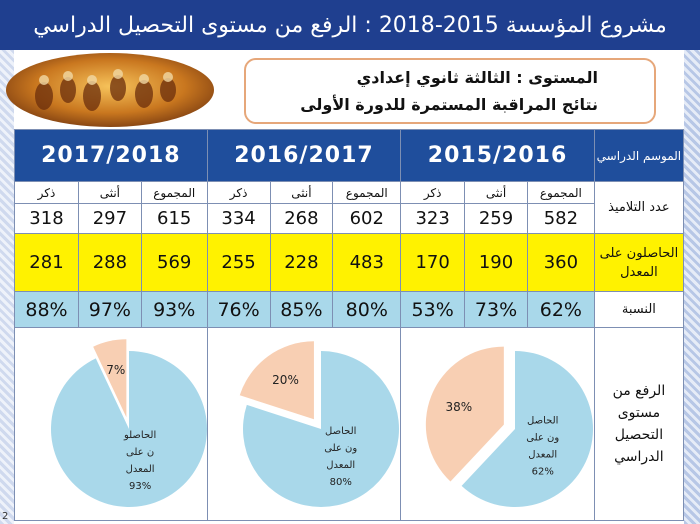  I want to click on pie-label-other: 20%, so click(285, 380).